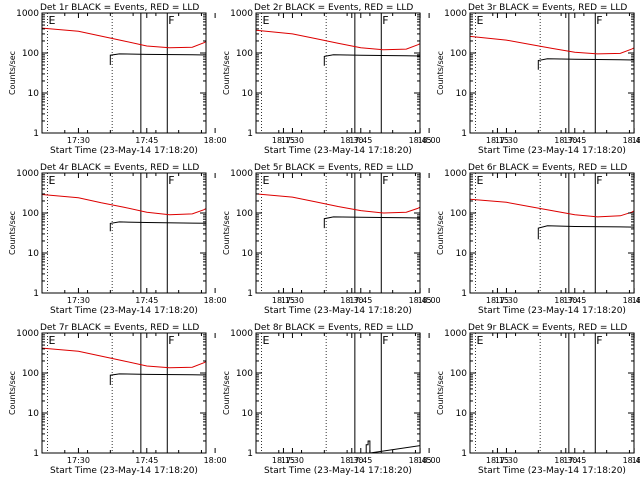 The width and height of the screenshot is (640, 480). I want to click on panel-title: Det 5r BLACK = Events, RED = LLD, so click(333, 168).